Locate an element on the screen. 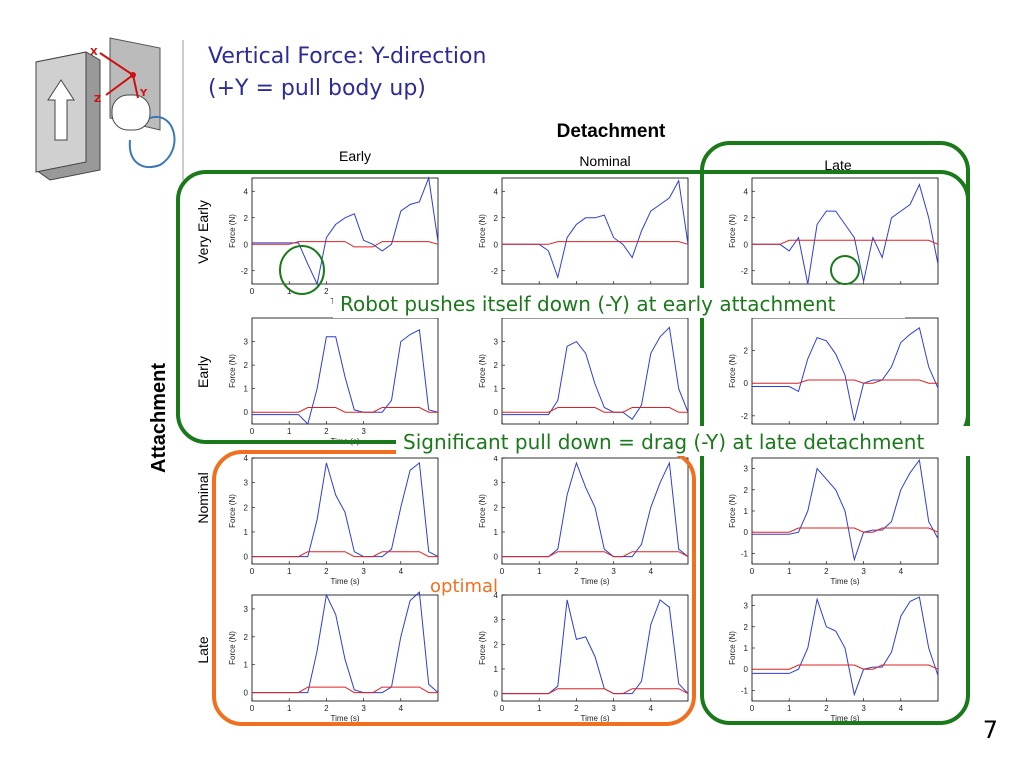  row-label: Nominal is located at coordinates (203, 497).